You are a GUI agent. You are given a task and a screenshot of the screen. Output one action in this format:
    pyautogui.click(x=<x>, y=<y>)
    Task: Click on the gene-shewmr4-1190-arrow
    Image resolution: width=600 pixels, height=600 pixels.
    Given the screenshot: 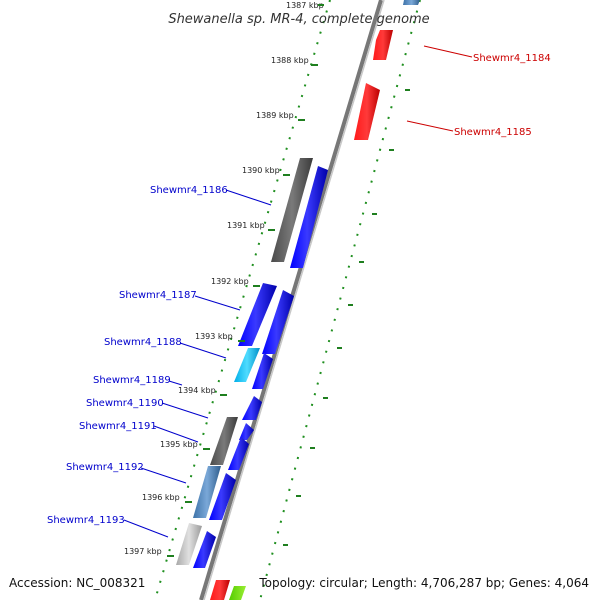 What is the action you would take?
    pyautogui.click(x=252, y=408)
    